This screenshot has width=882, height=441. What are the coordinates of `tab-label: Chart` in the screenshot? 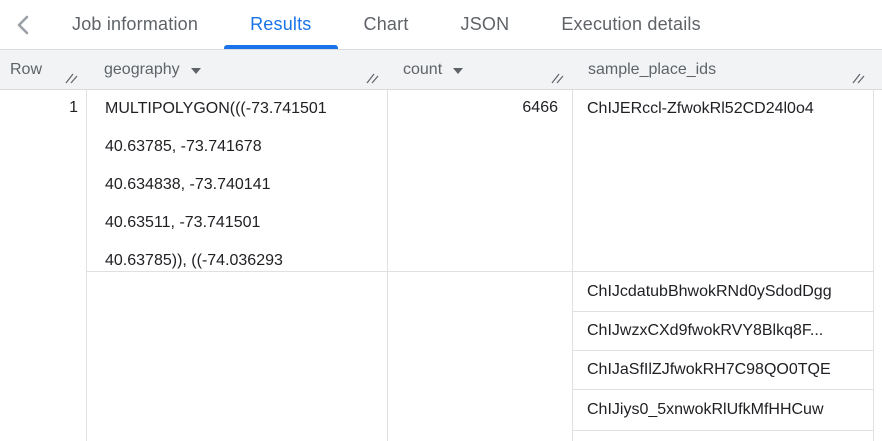 It's located at (386, 24).